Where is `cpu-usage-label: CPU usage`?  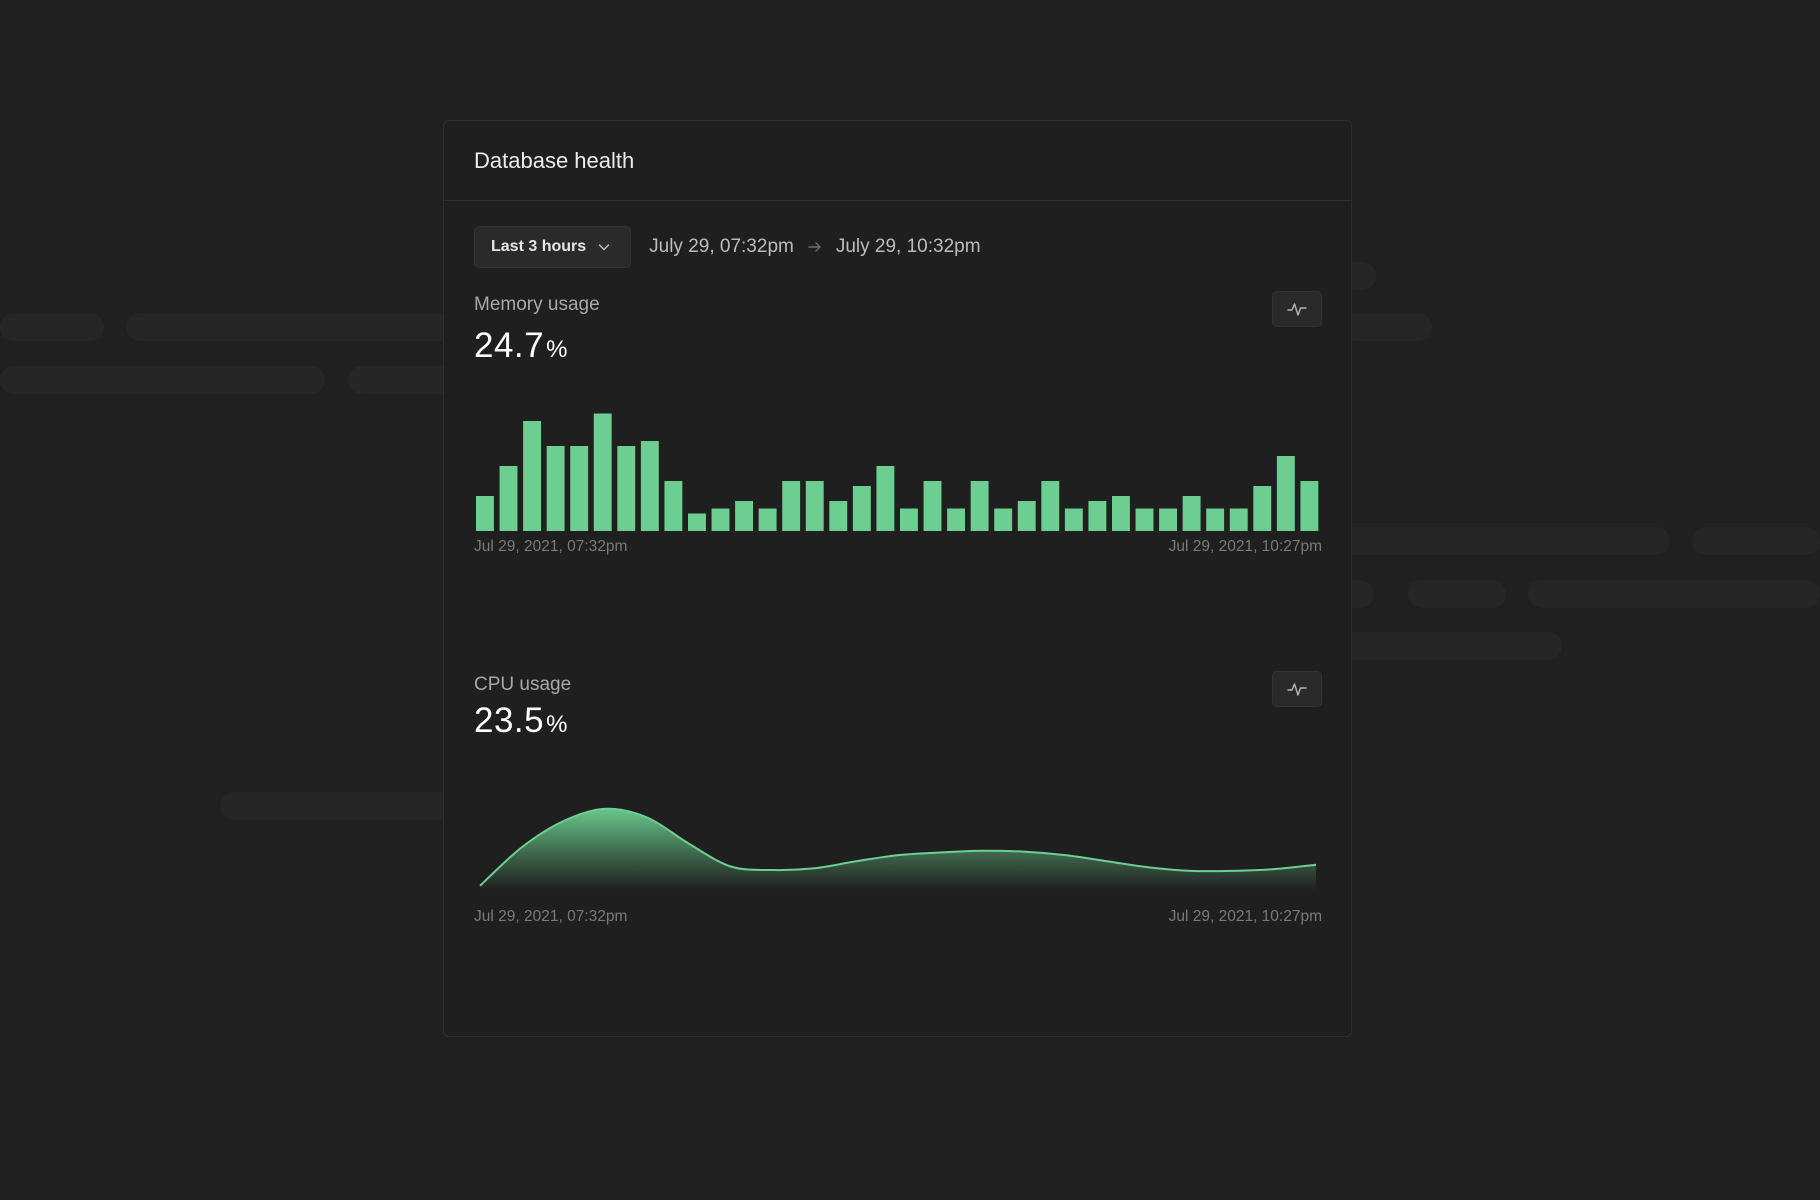
cpu-usage-label: CPU usage is located at coordinates (523, 684).